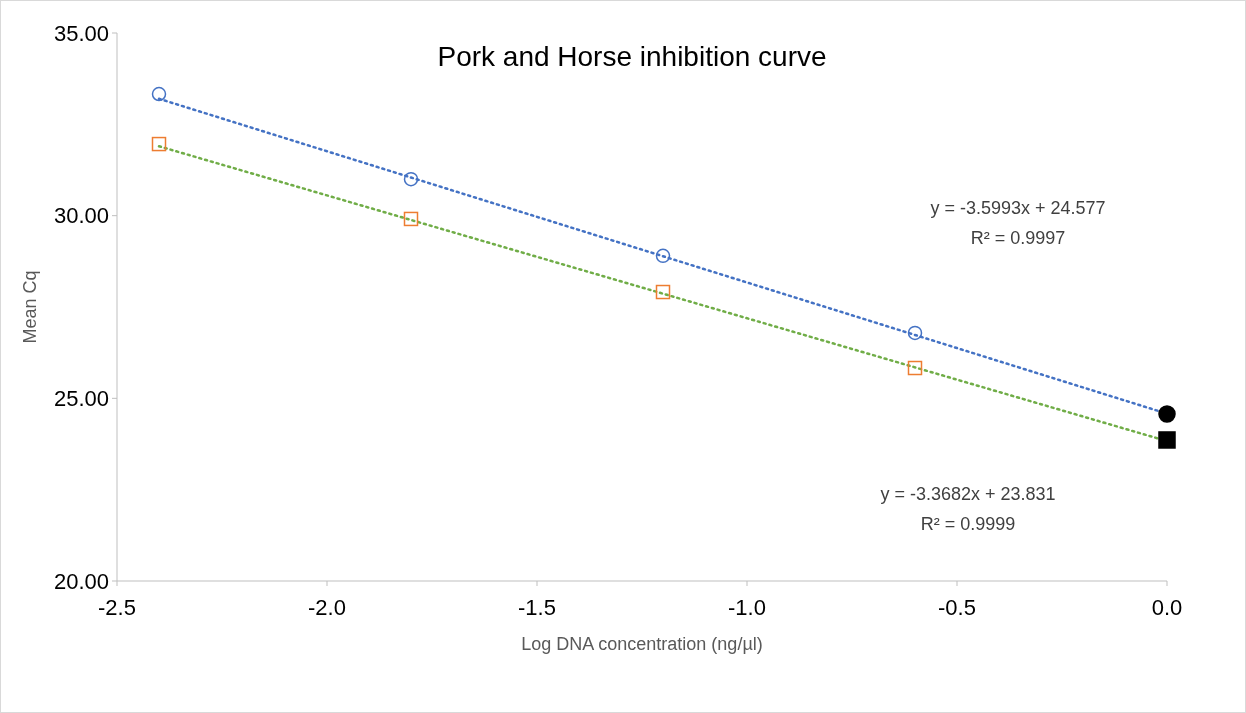 The height and width of the screenshot is (713, 1246). What do you see at coordinates (957, 607) in the screenshot?
I see `x-tick-label: -0.5` at bounding box center [957, 607].